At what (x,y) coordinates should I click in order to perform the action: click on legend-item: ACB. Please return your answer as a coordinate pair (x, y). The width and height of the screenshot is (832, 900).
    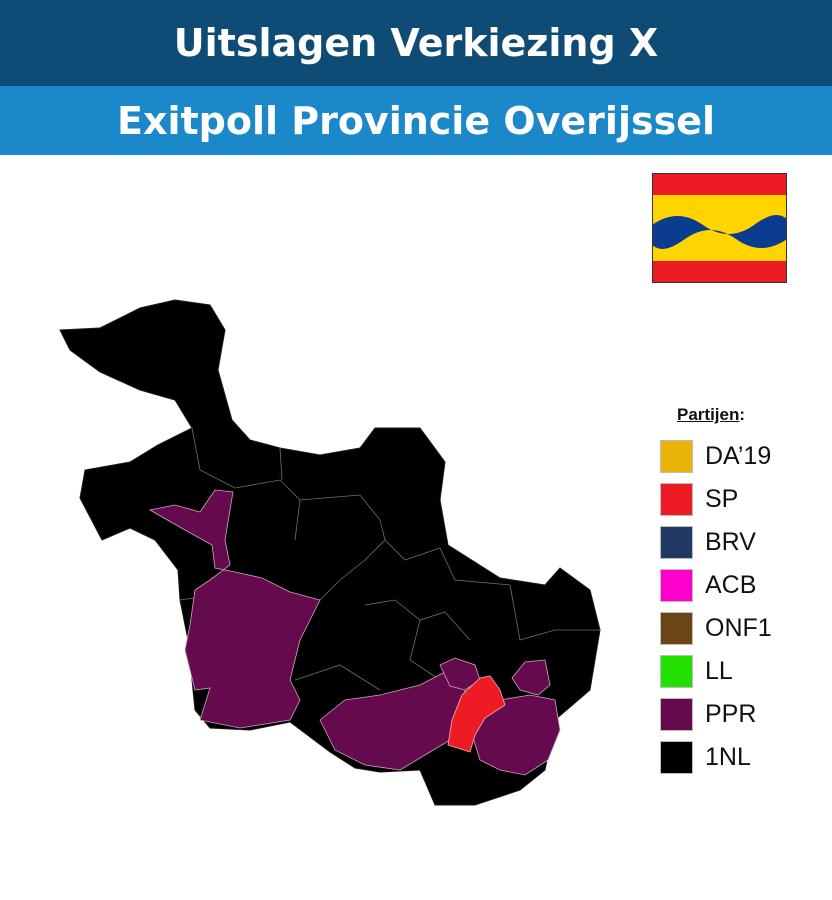
    Looking at the image, I should click on (745, 585).